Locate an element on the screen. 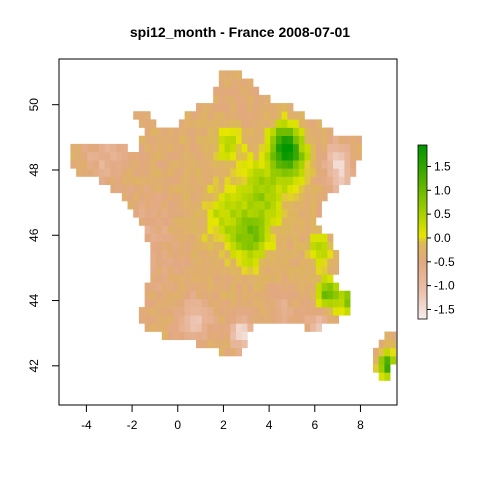 This screenshot has width=480, height=480. colorbar-tick-label: -0.5 is located at coordinates (444, 262).